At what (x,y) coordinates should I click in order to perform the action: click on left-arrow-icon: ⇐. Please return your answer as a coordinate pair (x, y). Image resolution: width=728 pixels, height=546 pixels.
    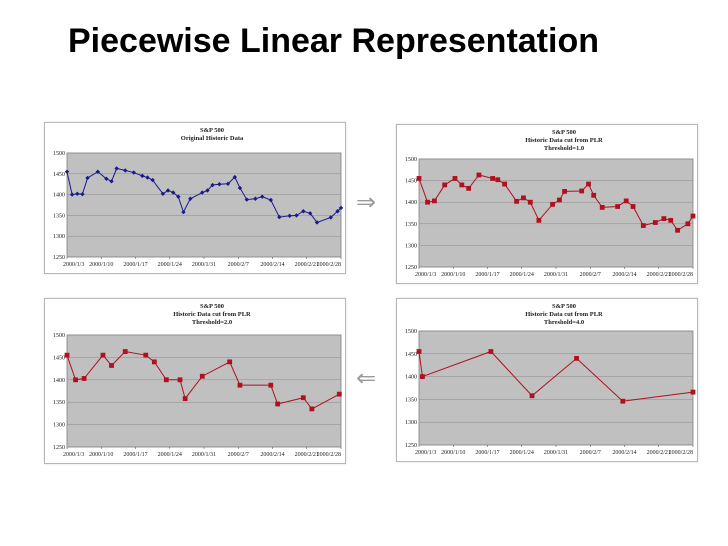
    Looking at the image, I should click on (366, 378).